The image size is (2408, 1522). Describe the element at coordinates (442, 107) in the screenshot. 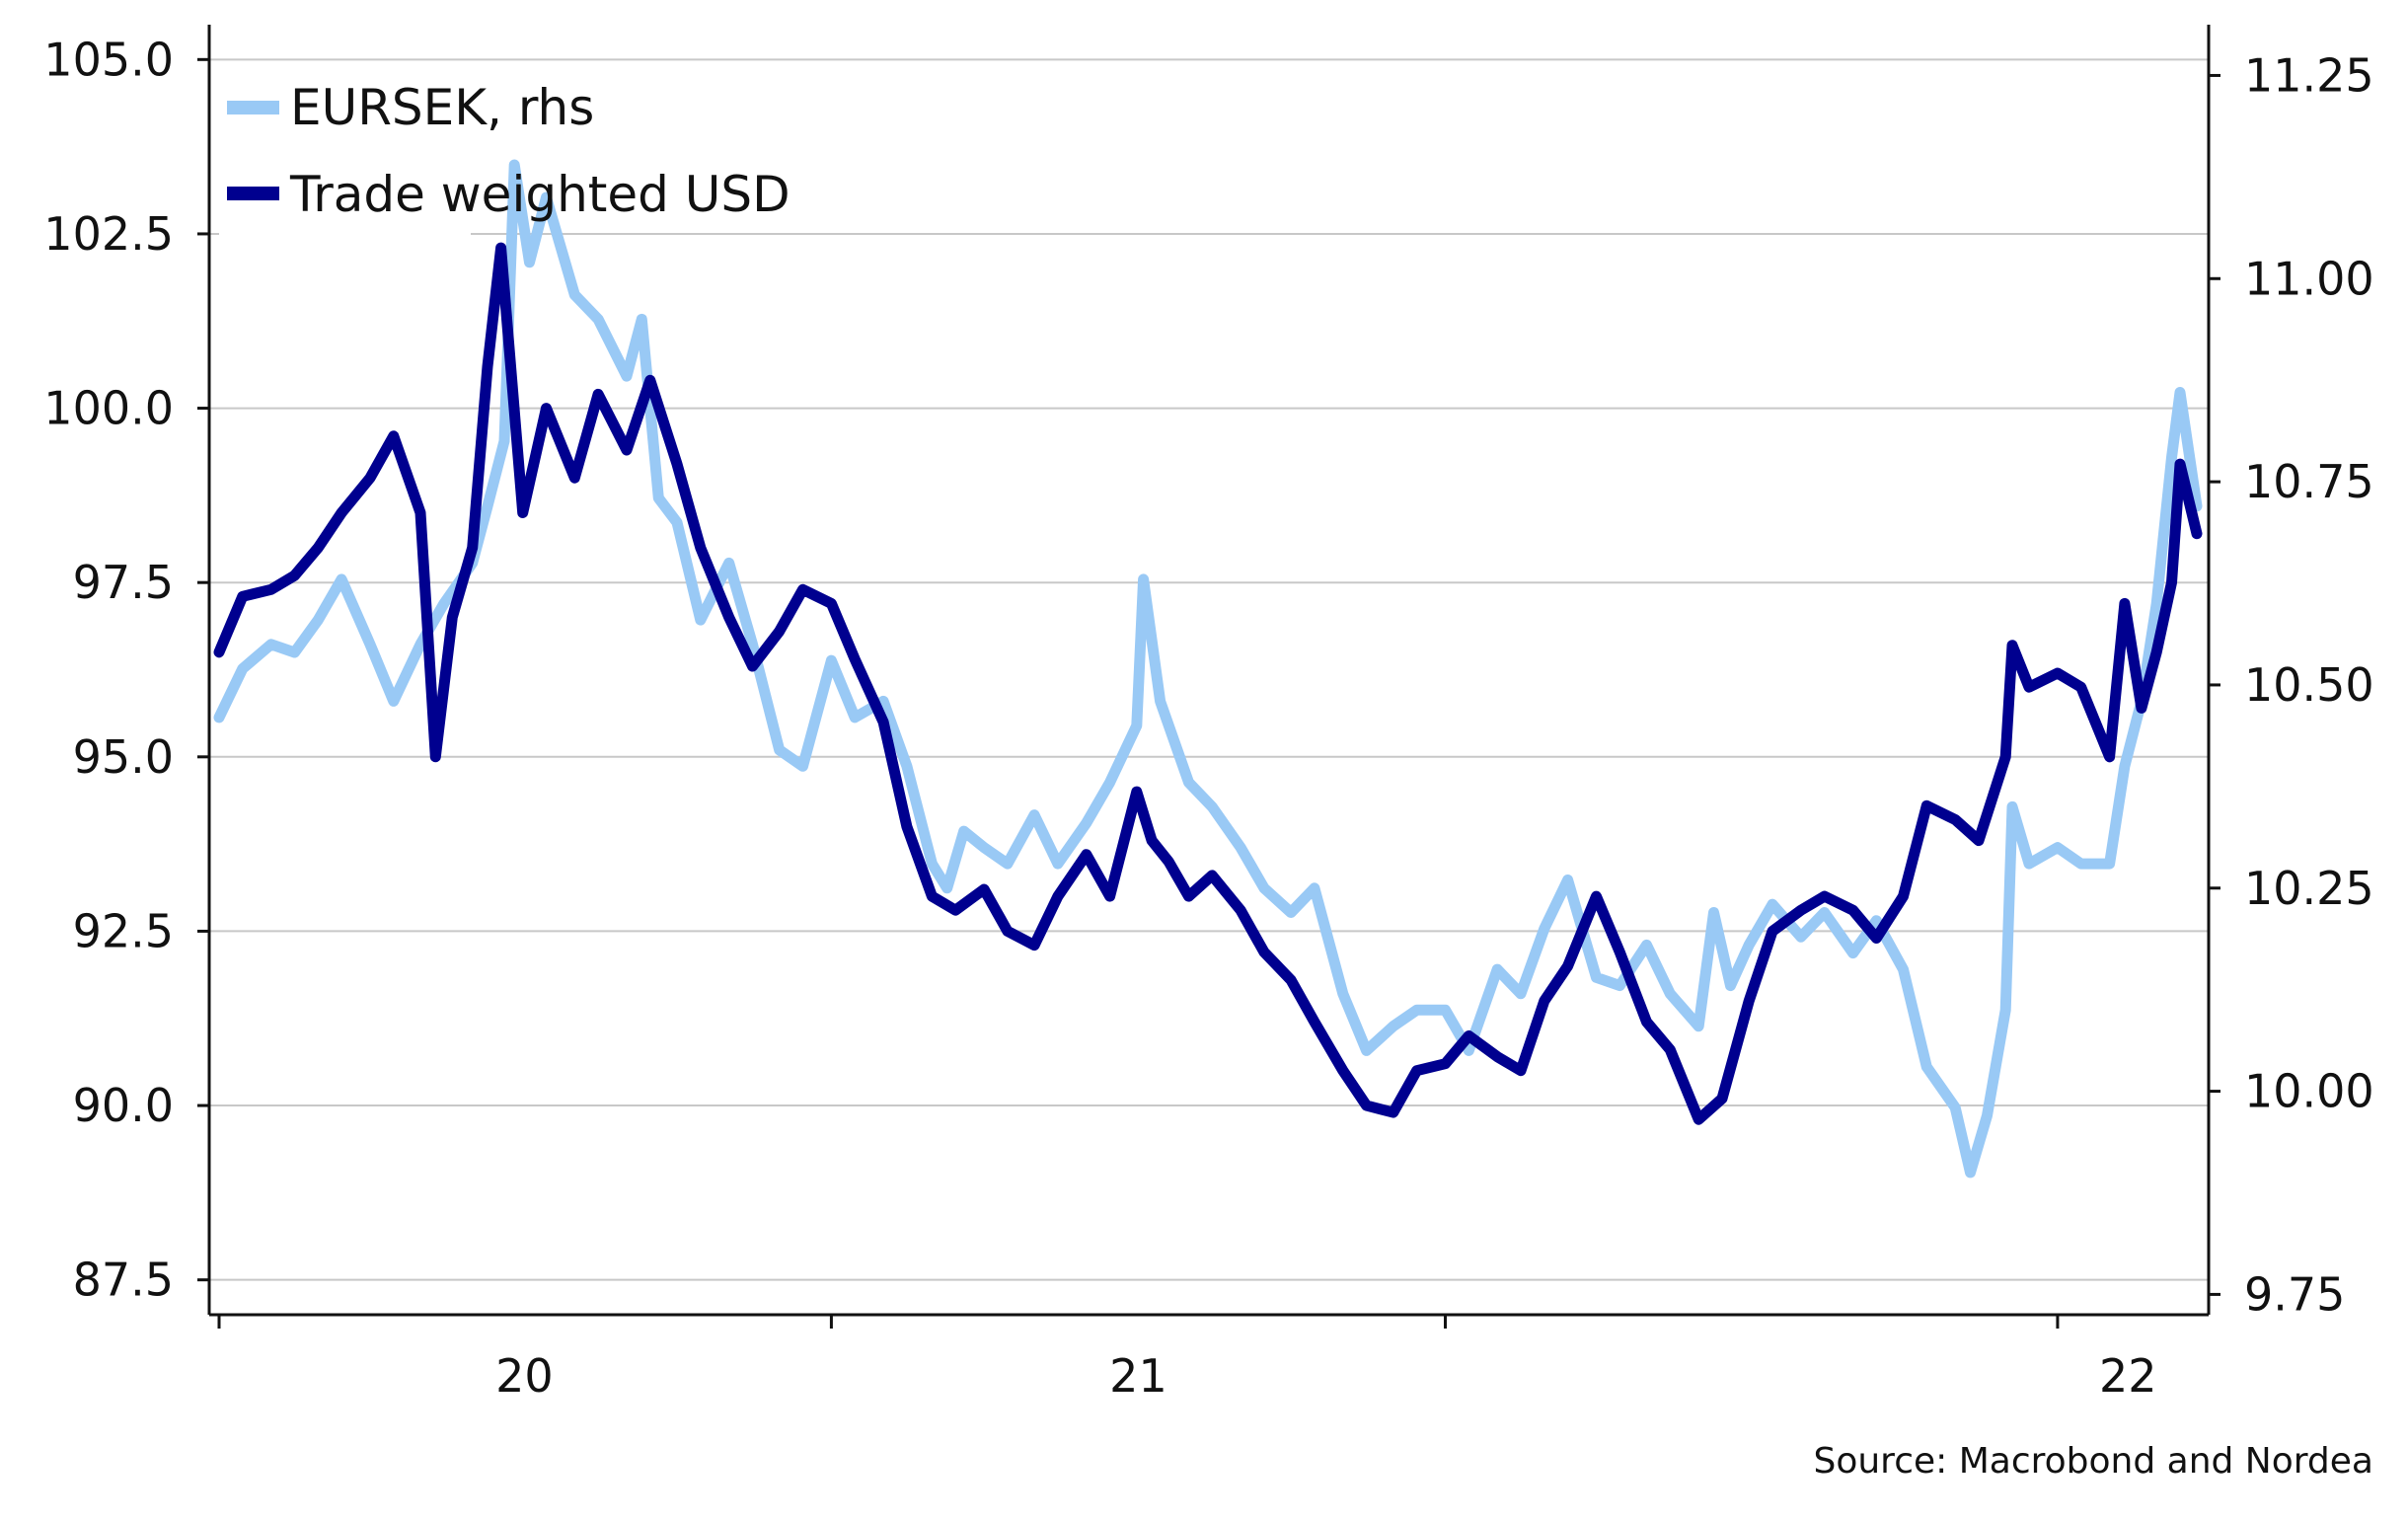

I see `legend-label-eursek: EURSEK, rhs` at that location.